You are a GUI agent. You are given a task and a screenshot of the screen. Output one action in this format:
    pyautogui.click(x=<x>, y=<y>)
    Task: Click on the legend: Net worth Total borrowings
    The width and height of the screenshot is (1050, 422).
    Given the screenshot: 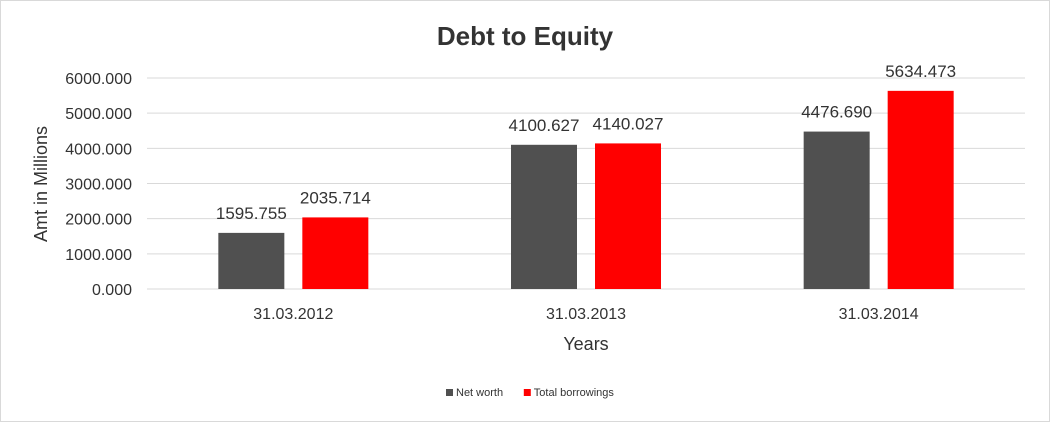 What is the action you would take?
    pyautogui.click(x=530, y=393)
    